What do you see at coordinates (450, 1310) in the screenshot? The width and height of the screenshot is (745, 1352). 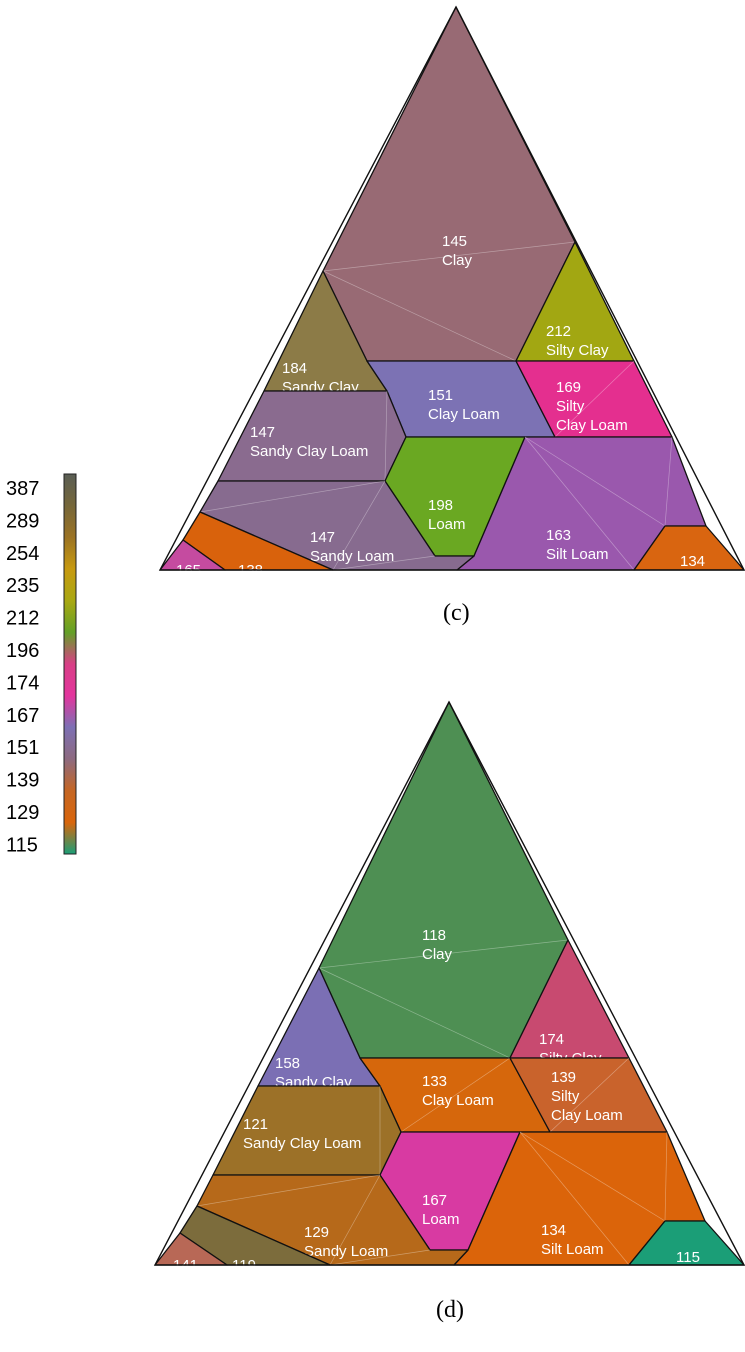 I see `panel-caption: (d)` at bounding box center [450, 1310].